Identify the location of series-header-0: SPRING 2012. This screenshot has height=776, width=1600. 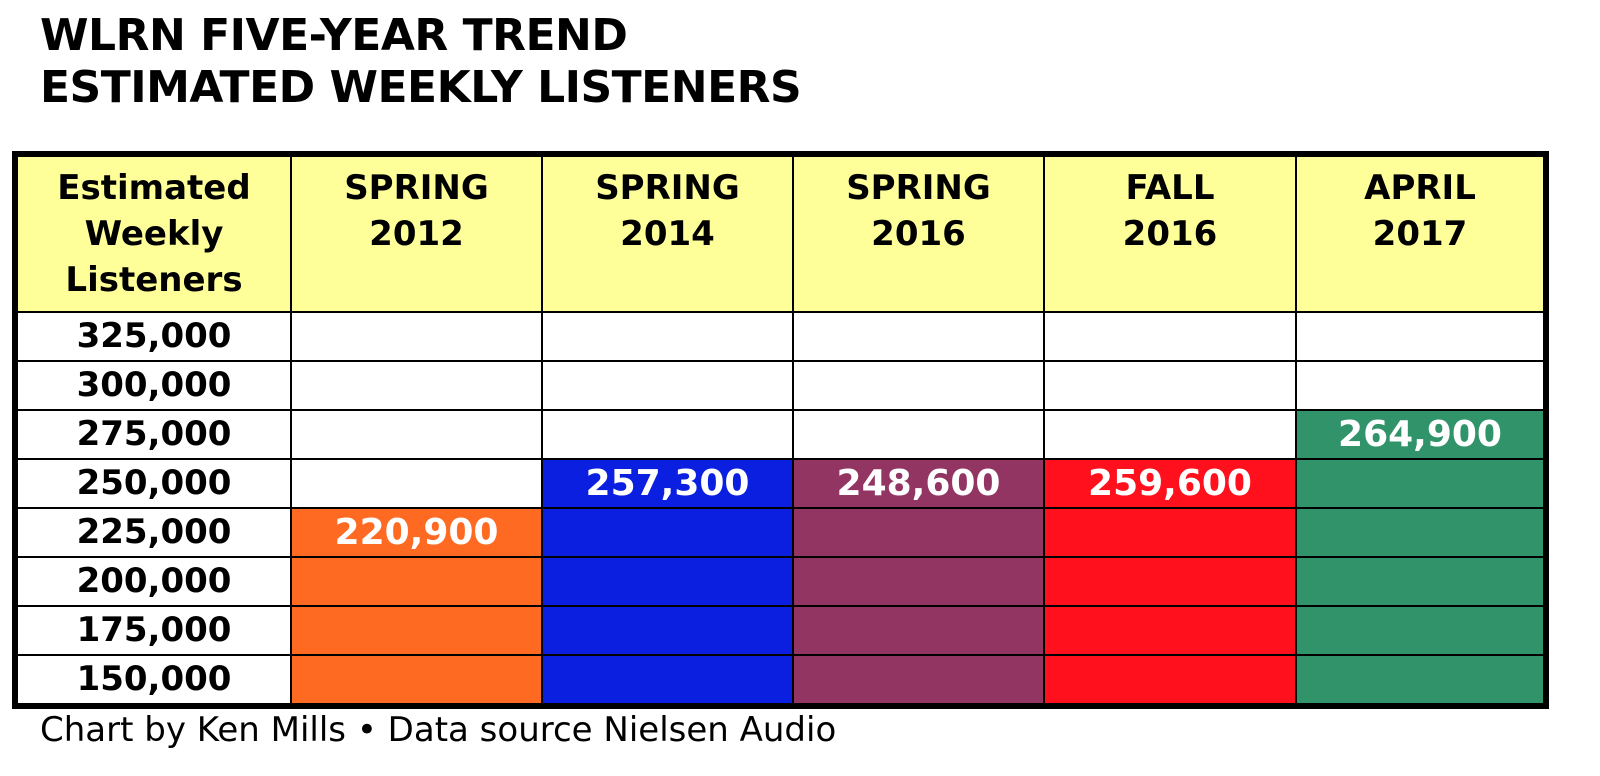
(416, 233).